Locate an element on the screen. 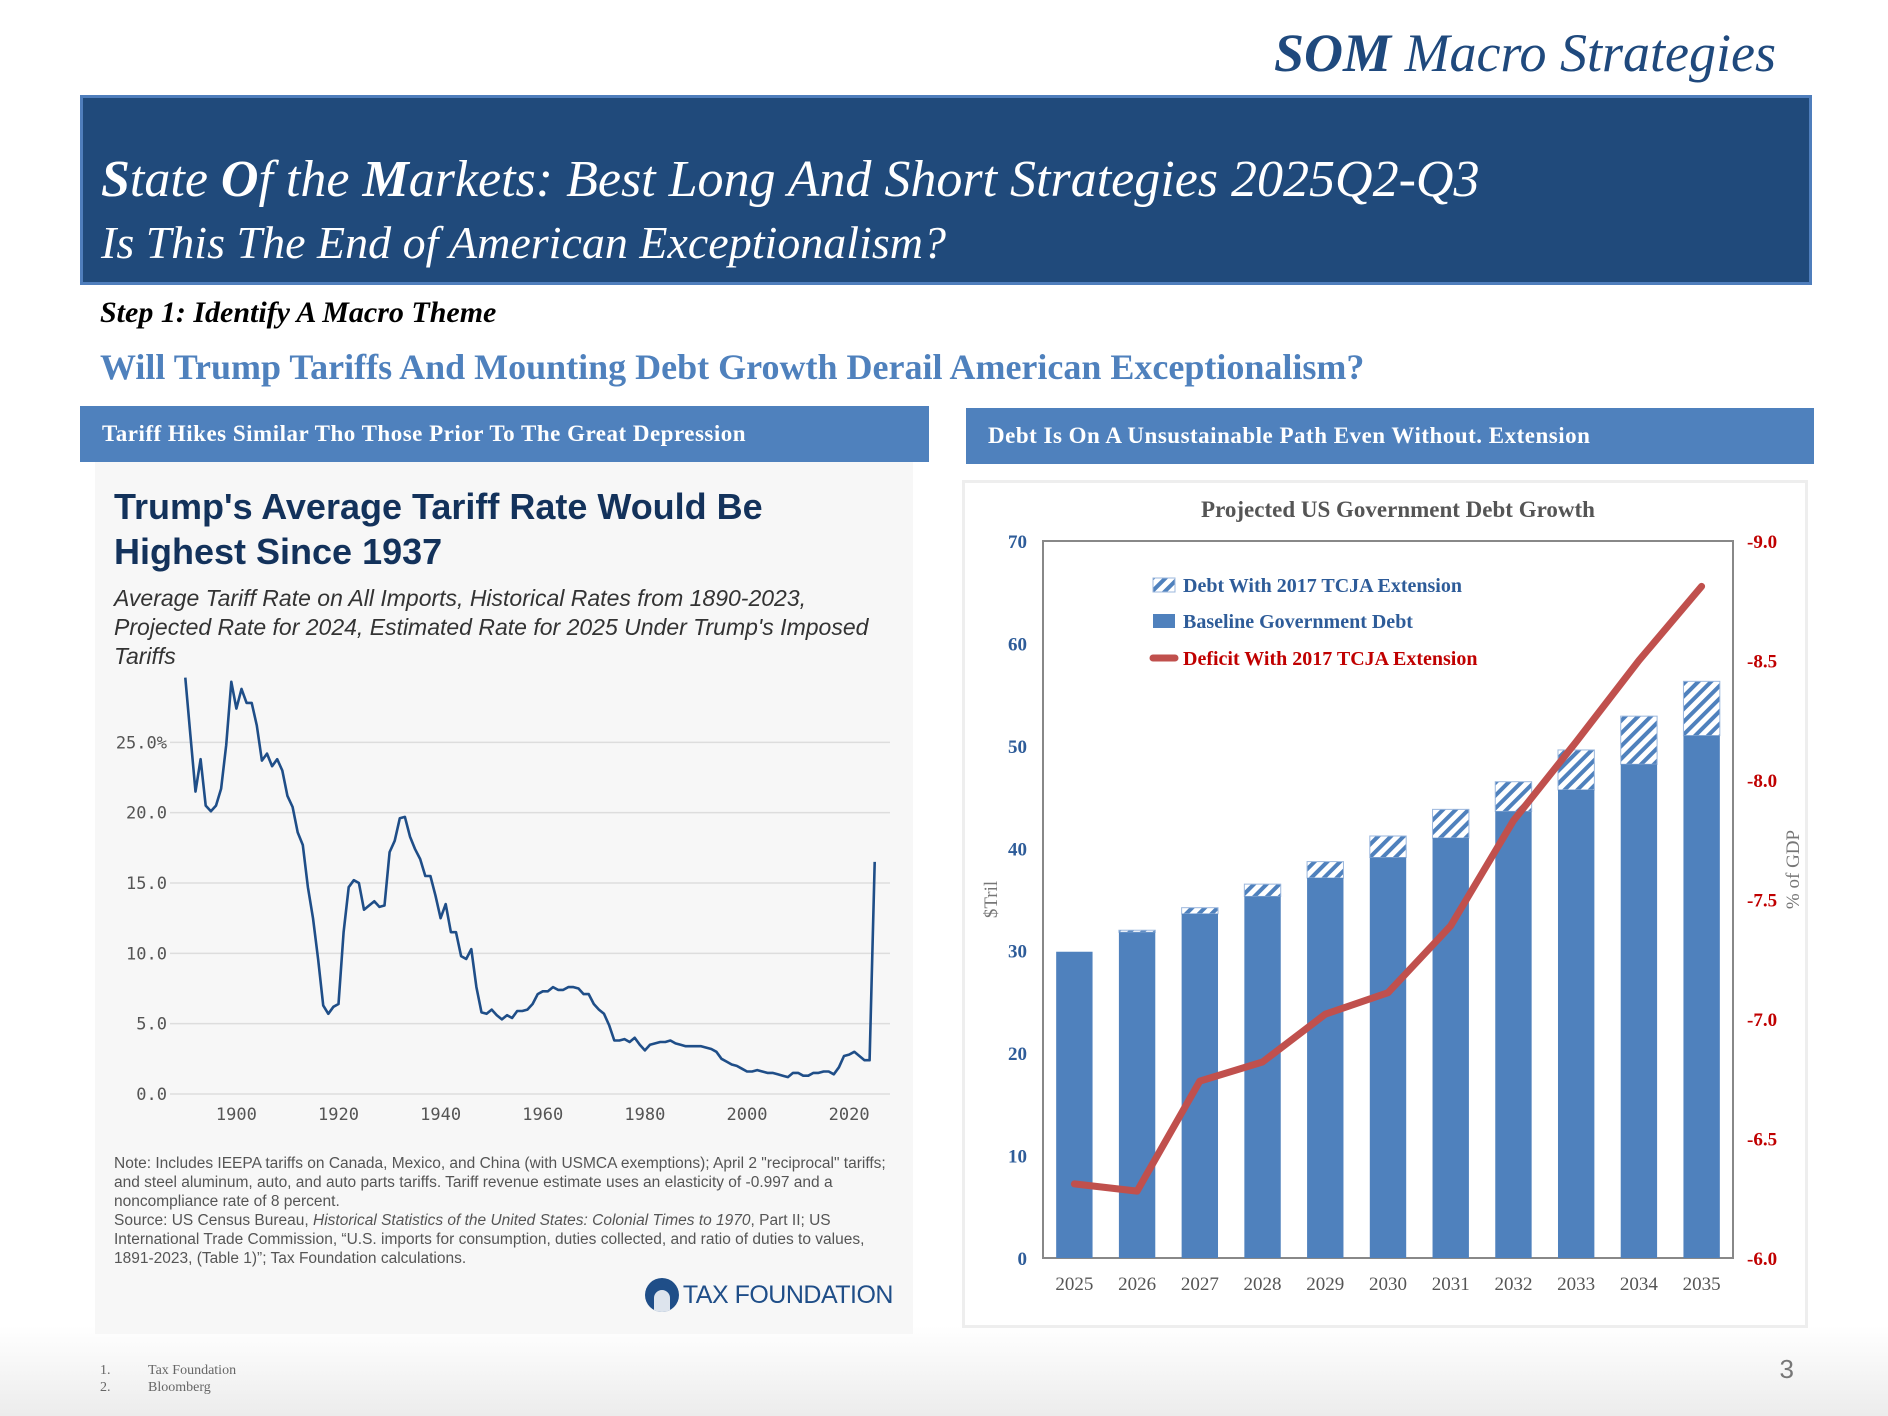  y-axis-label: $Tril is located at coordinates (991, 899).